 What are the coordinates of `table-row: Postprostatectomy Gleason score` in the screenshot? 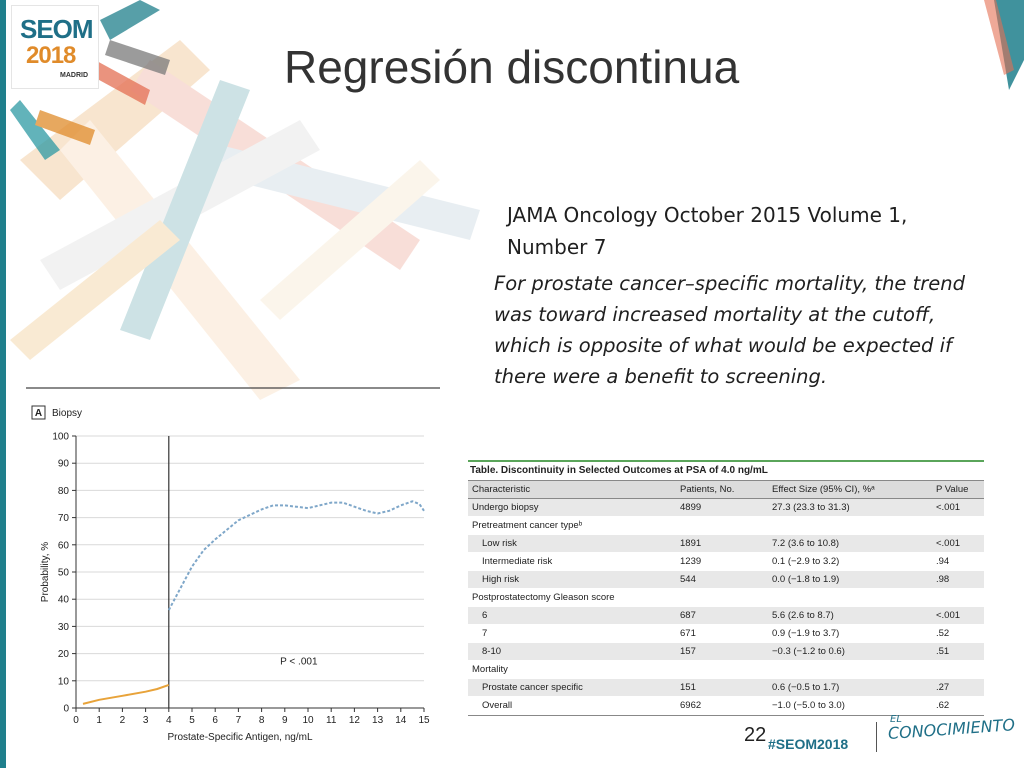 It's located at (726, 597).